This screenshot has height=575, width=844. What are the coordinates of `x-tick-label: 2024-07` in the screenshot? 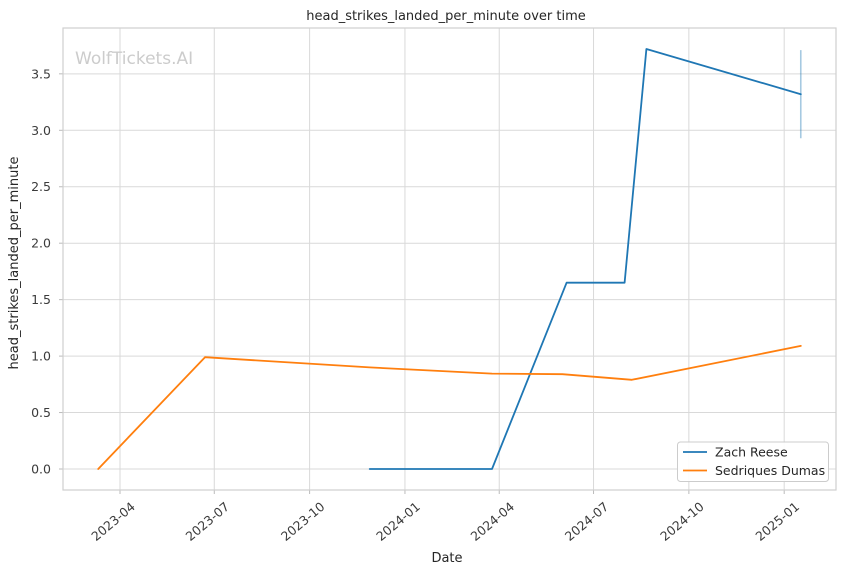 It's located at (587, 521).